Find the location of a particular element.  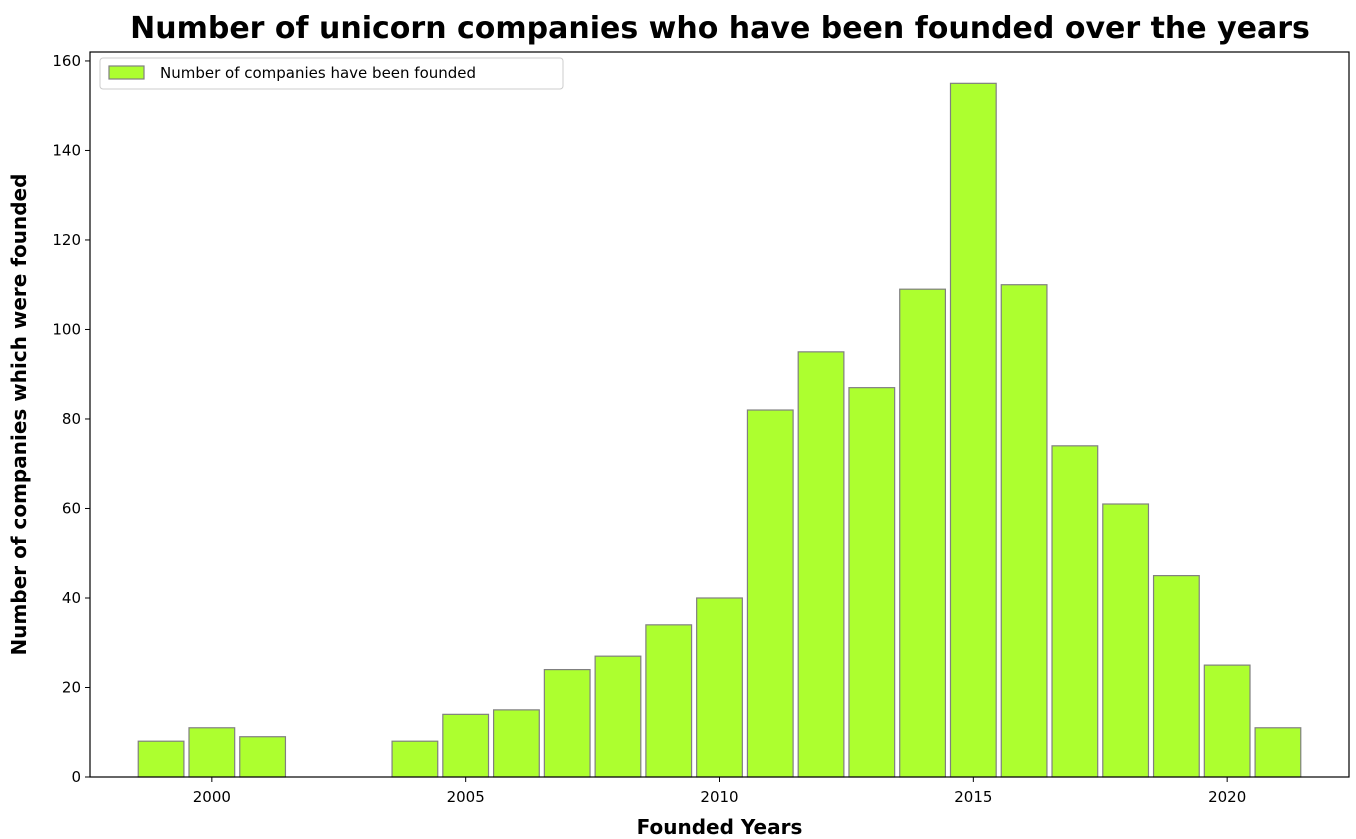

bar-2007 is located at coordinates (567, 723).